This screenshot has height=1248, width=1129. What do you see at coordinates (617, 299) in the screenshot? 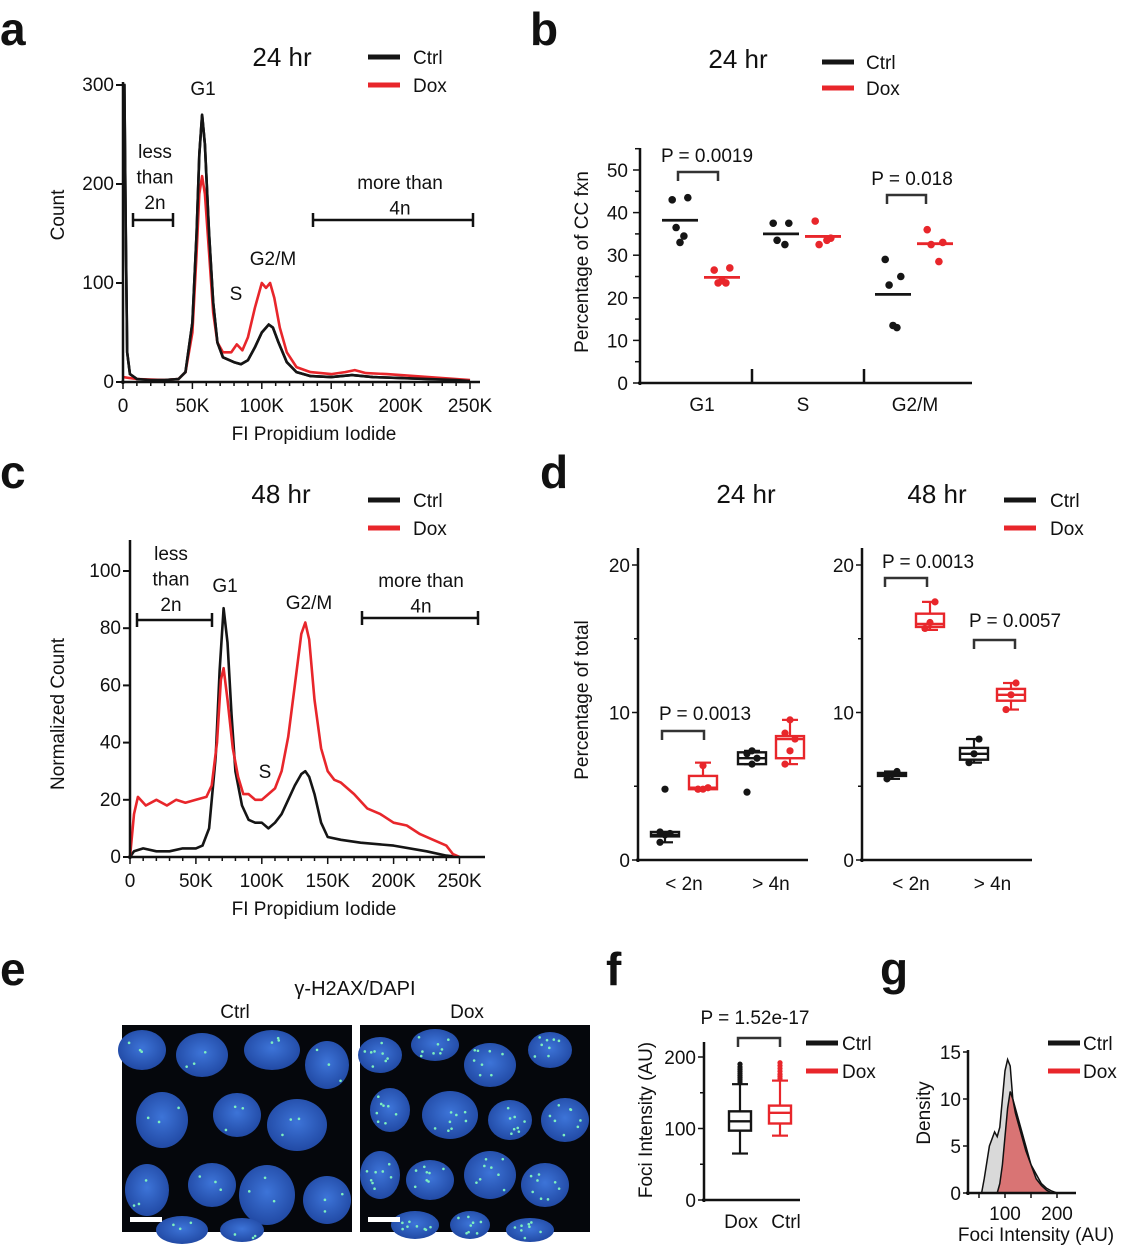
I see `y-tick-label: 20` at bounding box center [617, 299].